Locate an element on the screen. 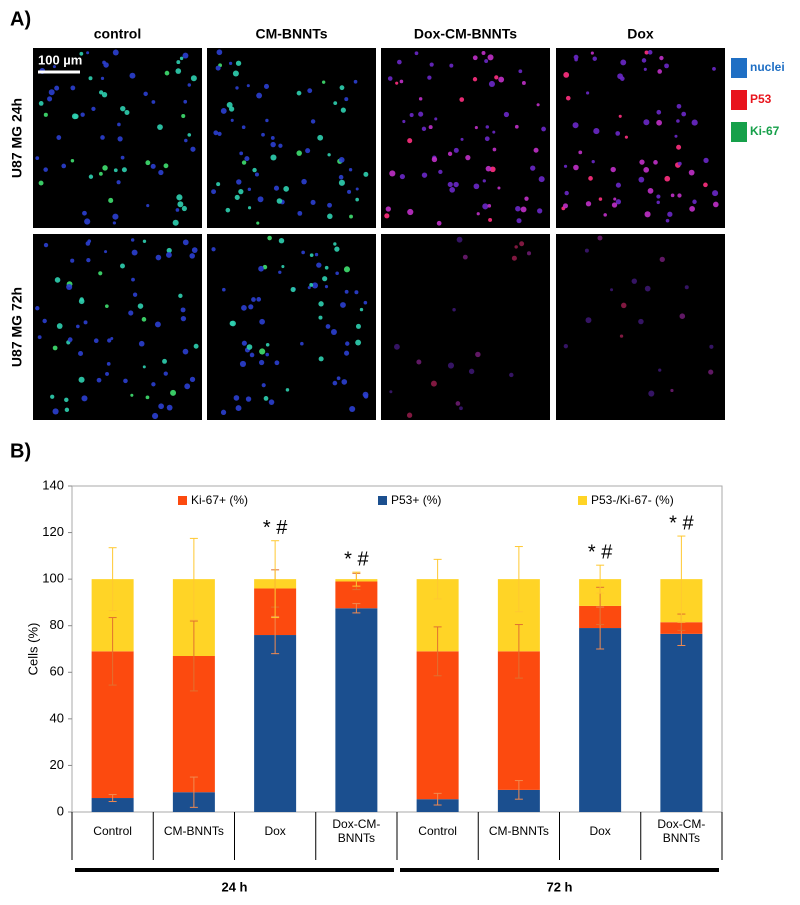 The width and height of the screenshot is (800, 905). x-tick-label: Dox-CM-BNNTs is located at coordinates (356, 831).